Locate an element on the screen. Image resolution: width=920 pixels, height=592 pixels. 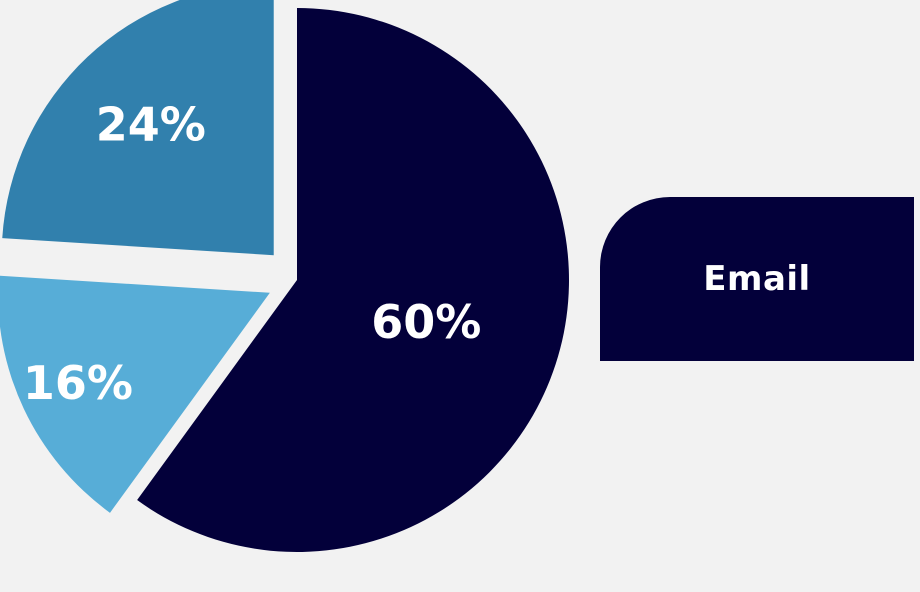
legend-entry-label: Email is located at coordinates (757, 279).